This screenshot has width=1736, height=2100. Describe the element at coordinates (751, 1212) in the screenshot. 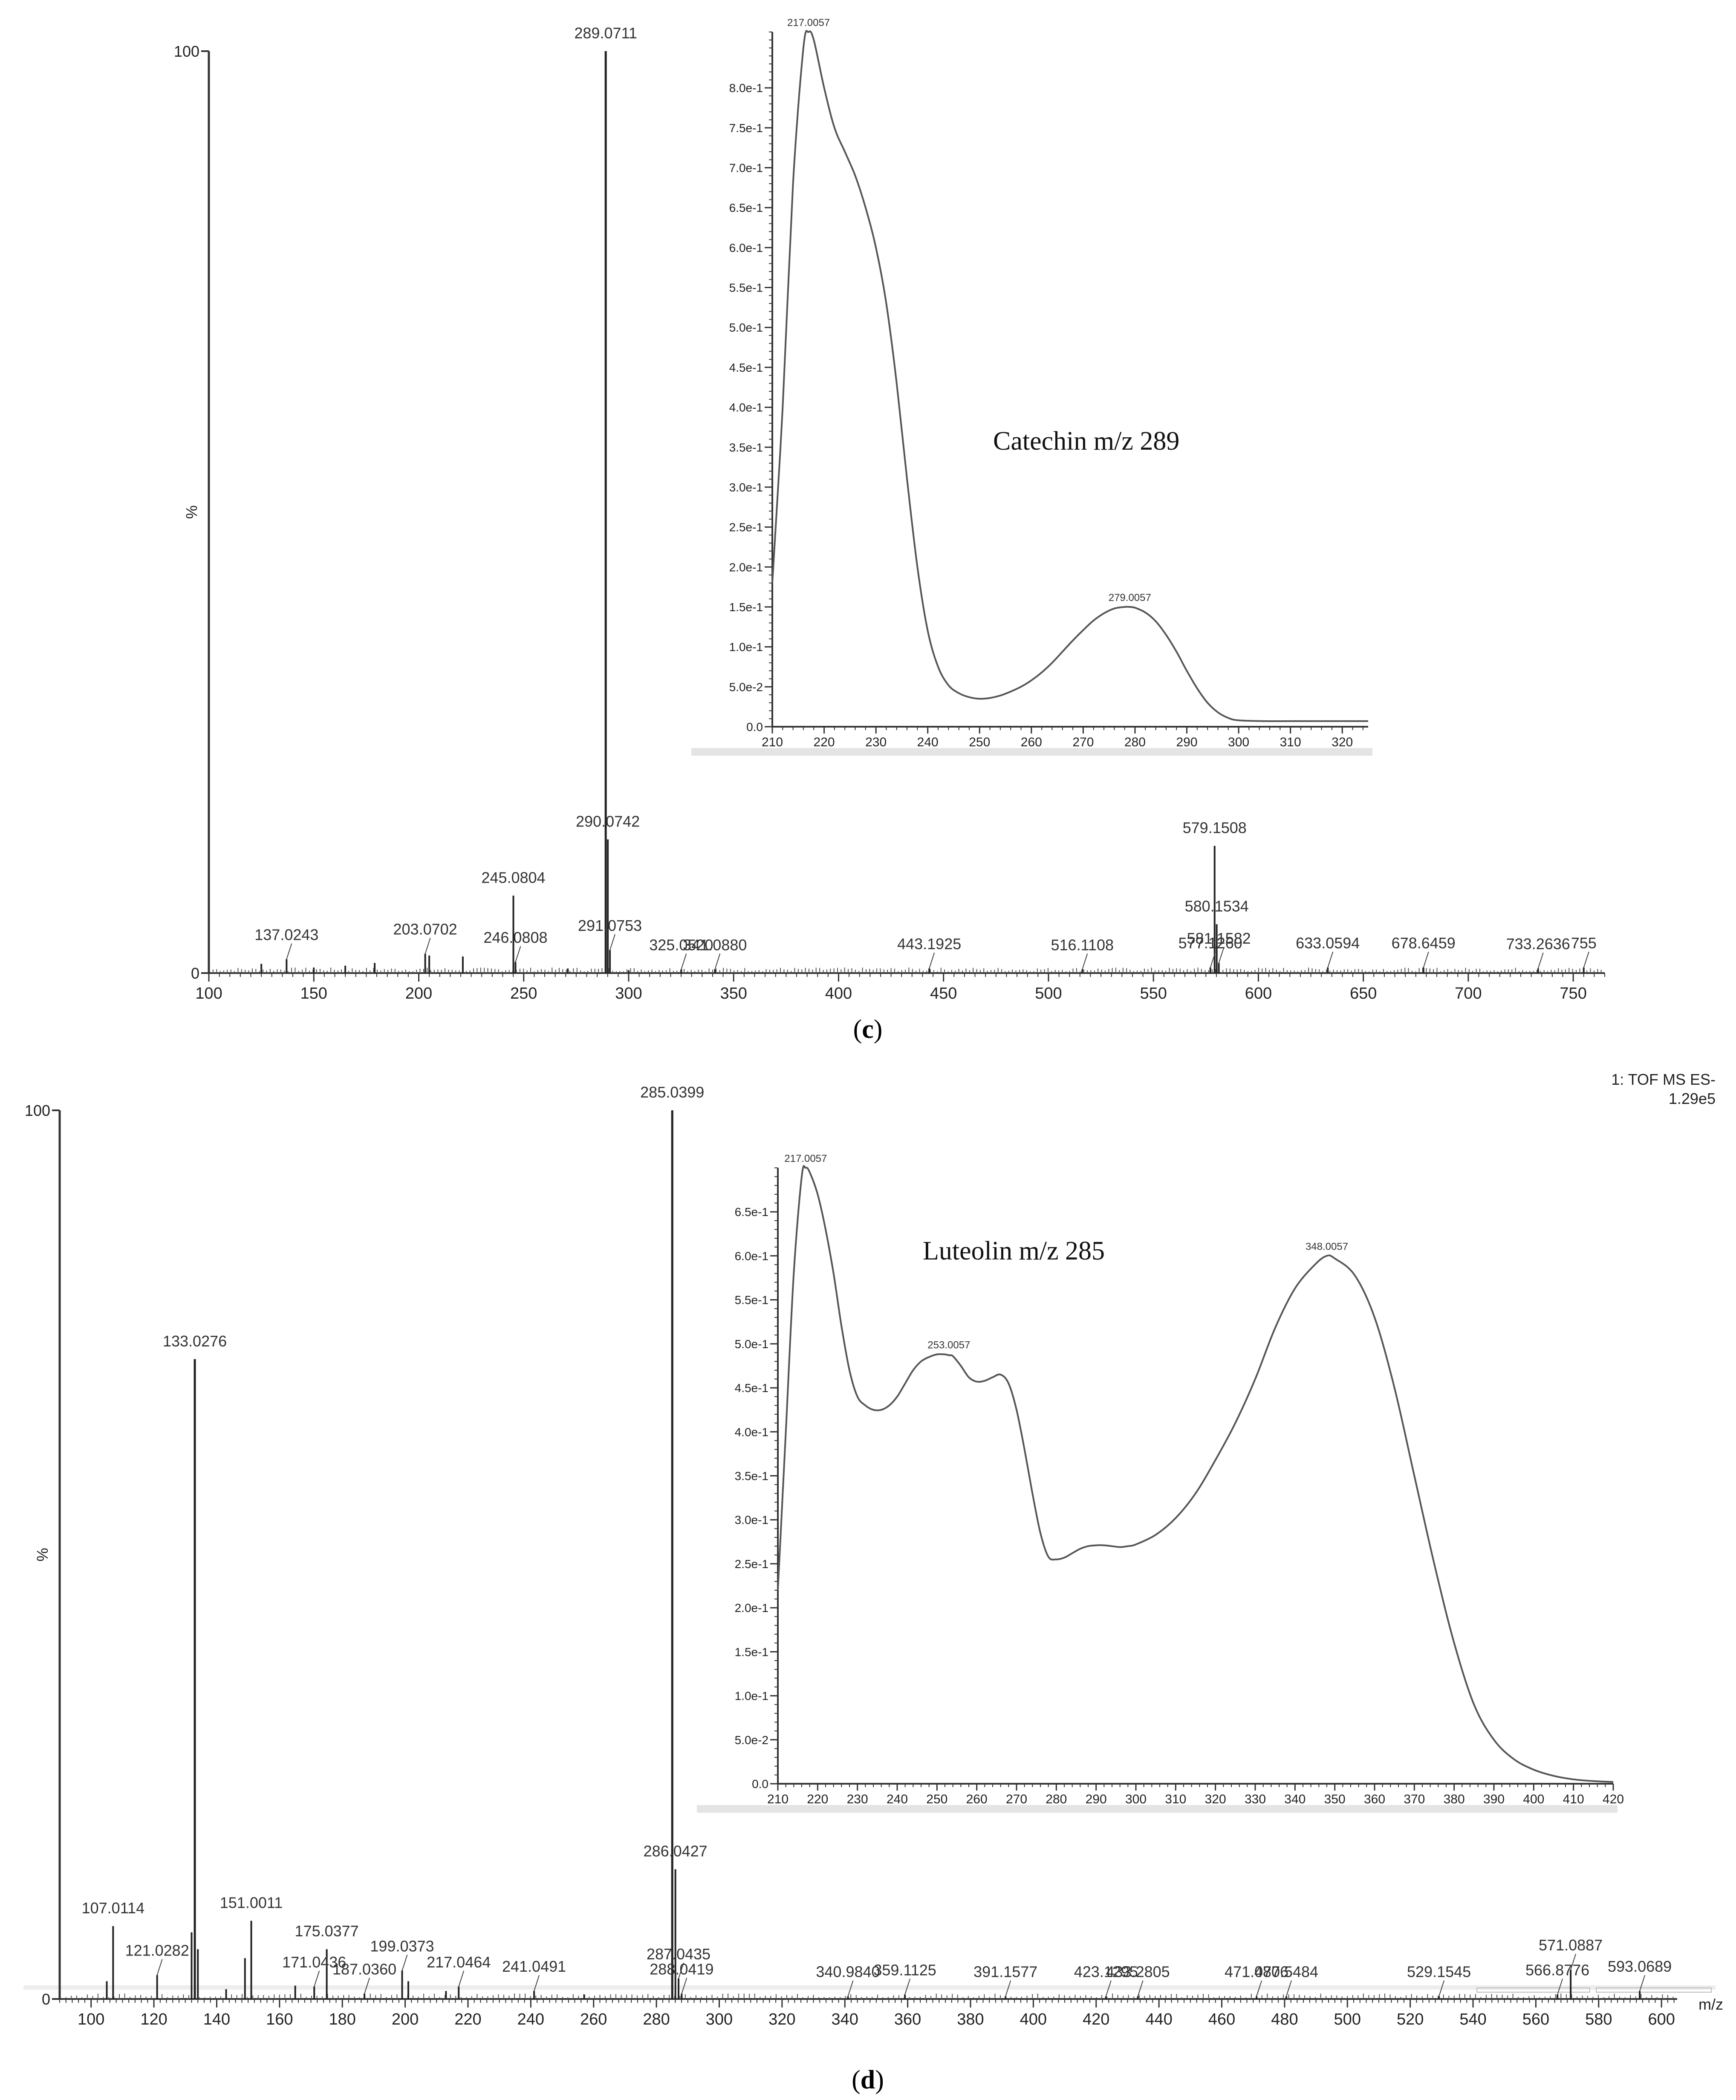

I see `uv-y-tick-label: 6.5e-1` at that location.